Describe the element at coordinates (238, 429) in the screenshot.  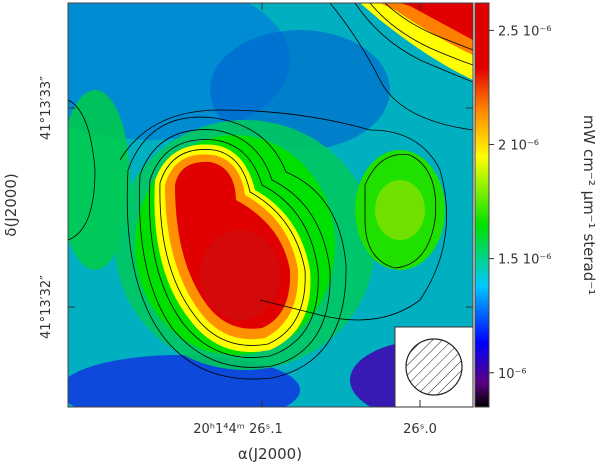
I see `x-tick-label: 20ʰ1⁴4ᵐ 26ˢ.1` at that location.